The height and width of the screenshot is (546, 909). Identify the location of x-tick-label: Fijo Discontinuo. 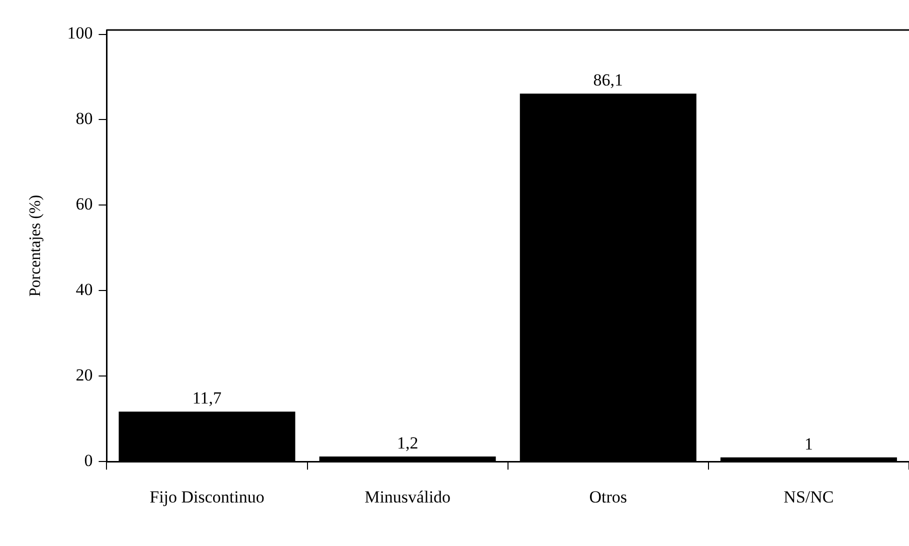
(207, 496).